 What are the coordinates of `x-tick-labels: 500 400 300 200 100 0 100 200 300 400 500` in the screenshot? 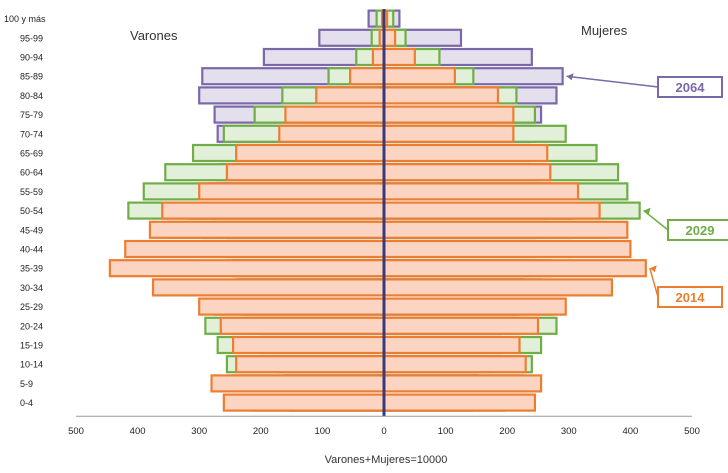 It's located at (384, 431).